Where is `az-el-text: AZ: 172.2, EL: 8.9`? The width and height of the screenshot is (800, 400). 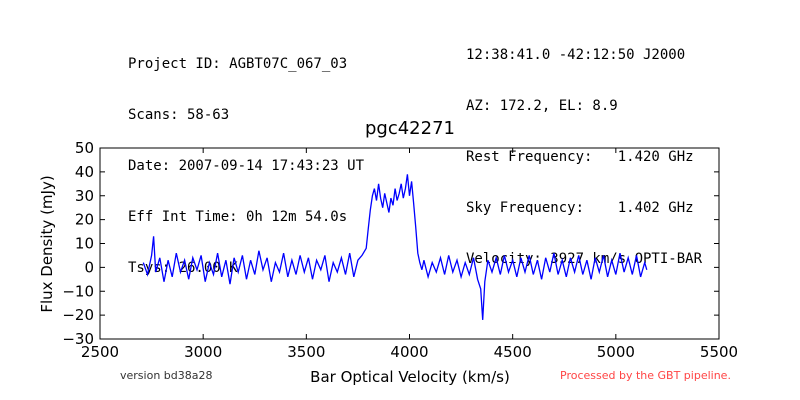
az-el-text: AZ: 172.2, EL: 8.9 is located at coordinates (542, 106).